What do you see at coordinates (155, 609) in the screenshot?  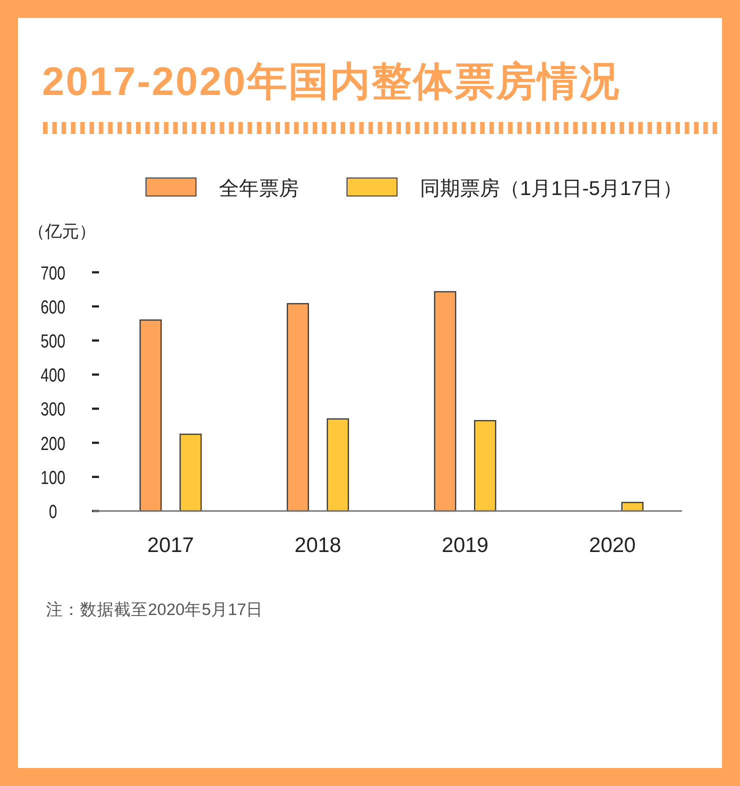 I see `text: 注：数据截至2020年5月17日` at bounding box center [155, 609].